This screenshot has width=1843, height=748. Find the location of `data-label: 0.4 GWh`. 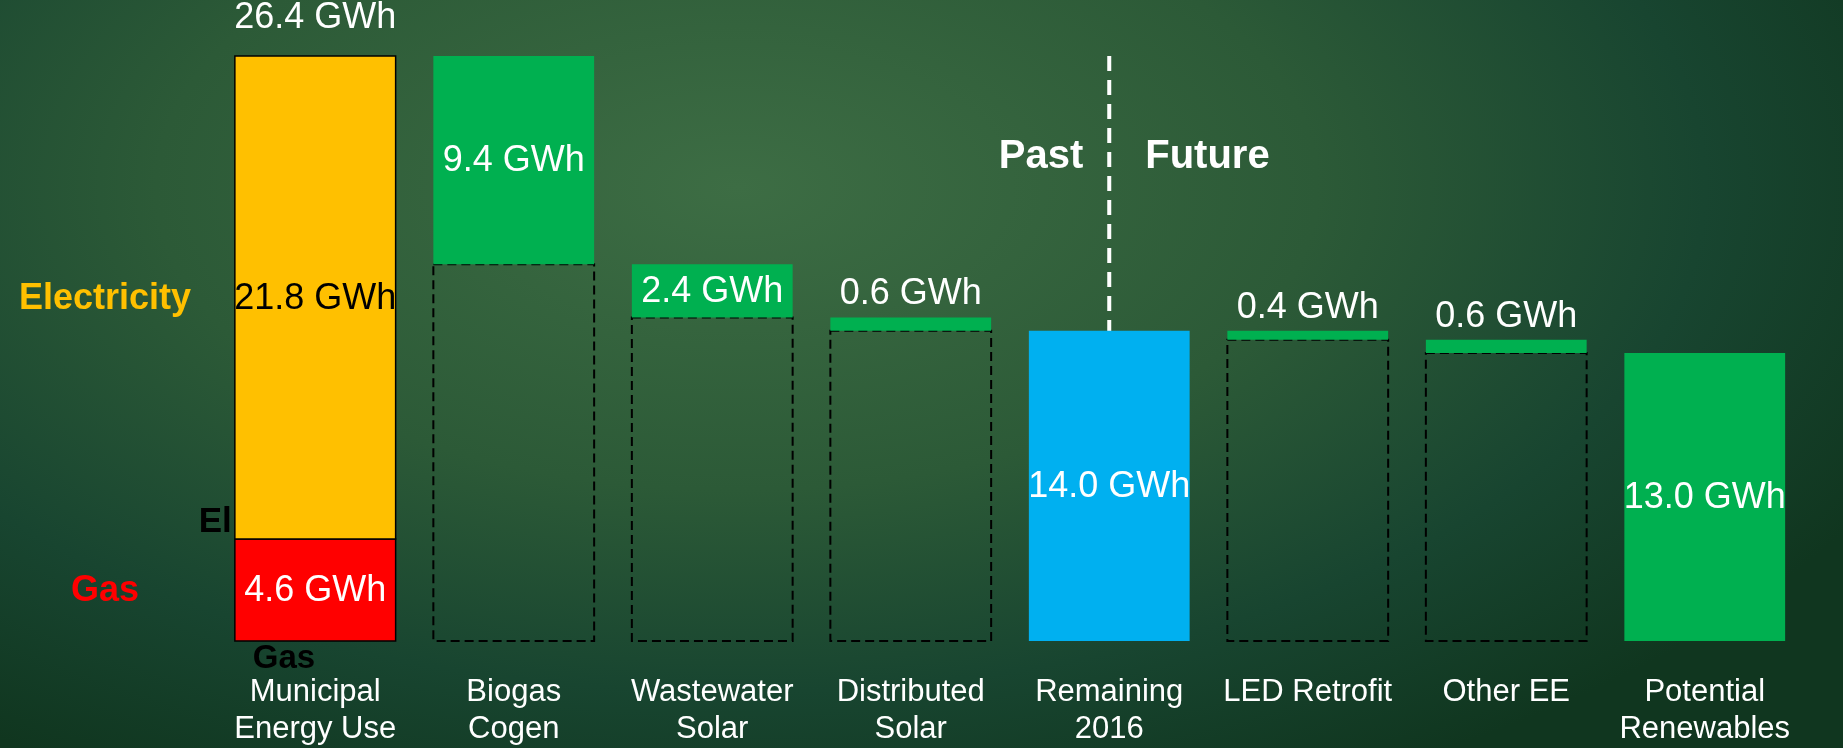

data-label: 0.4 GWh is located at coordinates (1307, 305).